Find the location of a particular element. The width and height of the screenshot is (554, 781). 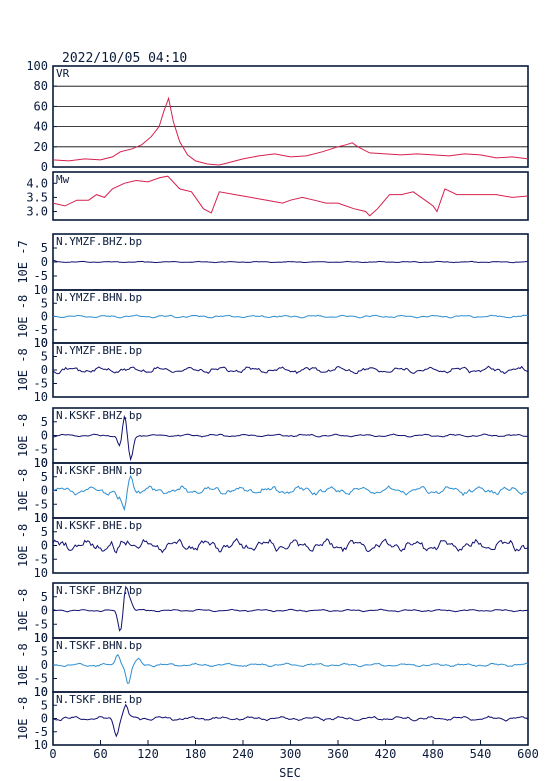

panel-2: -505 10E -7 N.YMZF.BHZ.bp is located at coordinates (272, 262).